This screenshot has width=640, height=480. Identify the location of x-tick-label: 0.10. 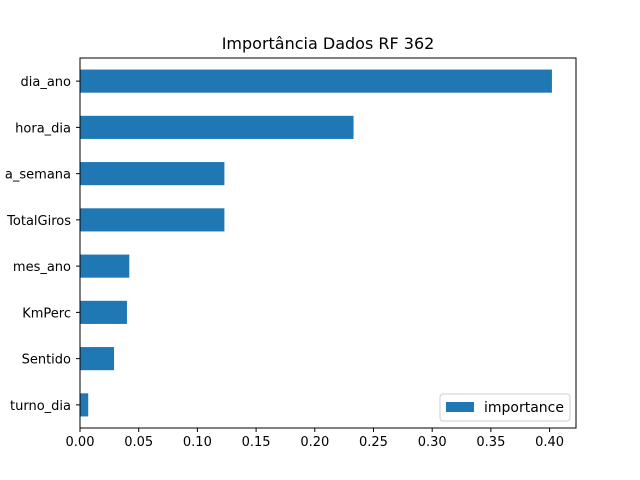
(197, 442).